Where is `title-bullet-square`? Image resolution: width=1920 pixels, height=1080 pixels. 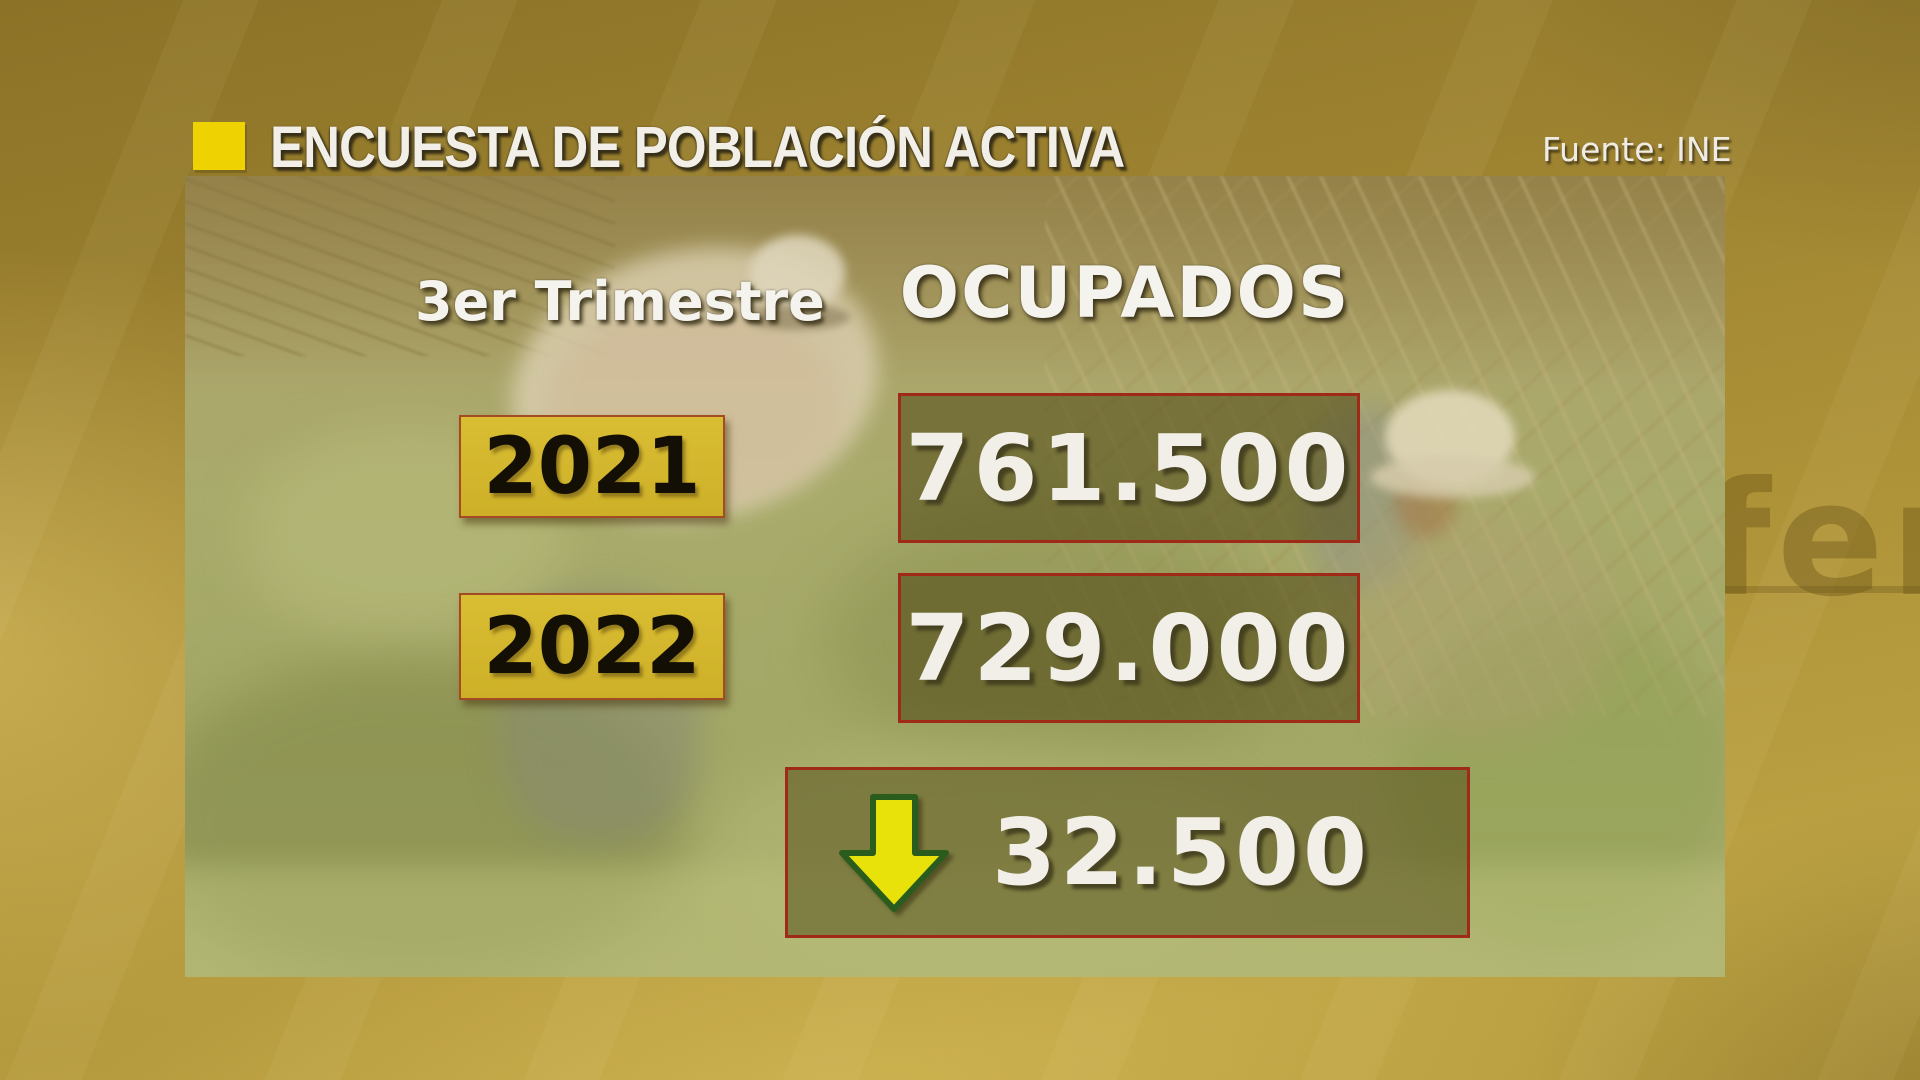
title-bullet-square is located at coordinates (219, 146).